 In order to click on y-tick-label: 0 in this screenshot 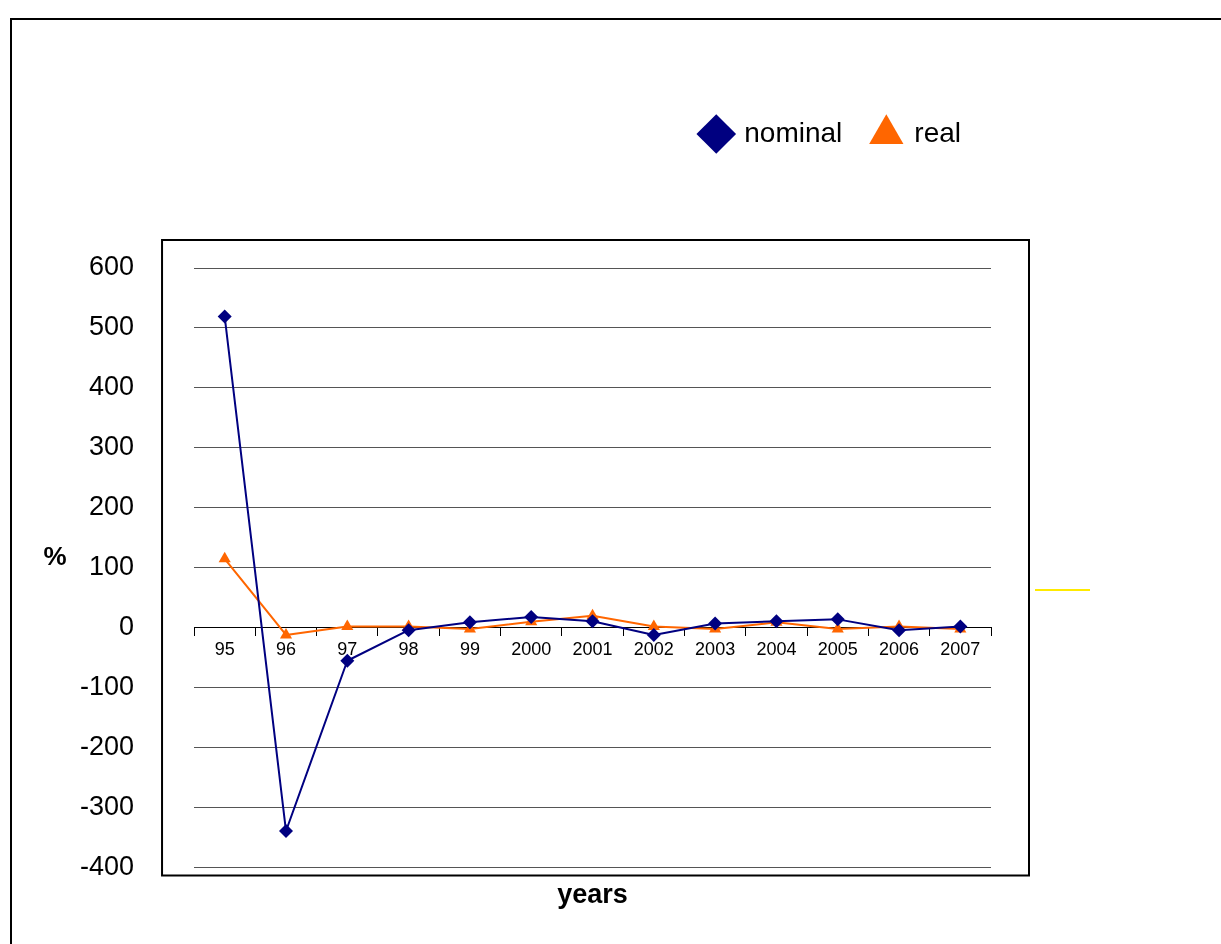, I will do `click(127, 626)`.